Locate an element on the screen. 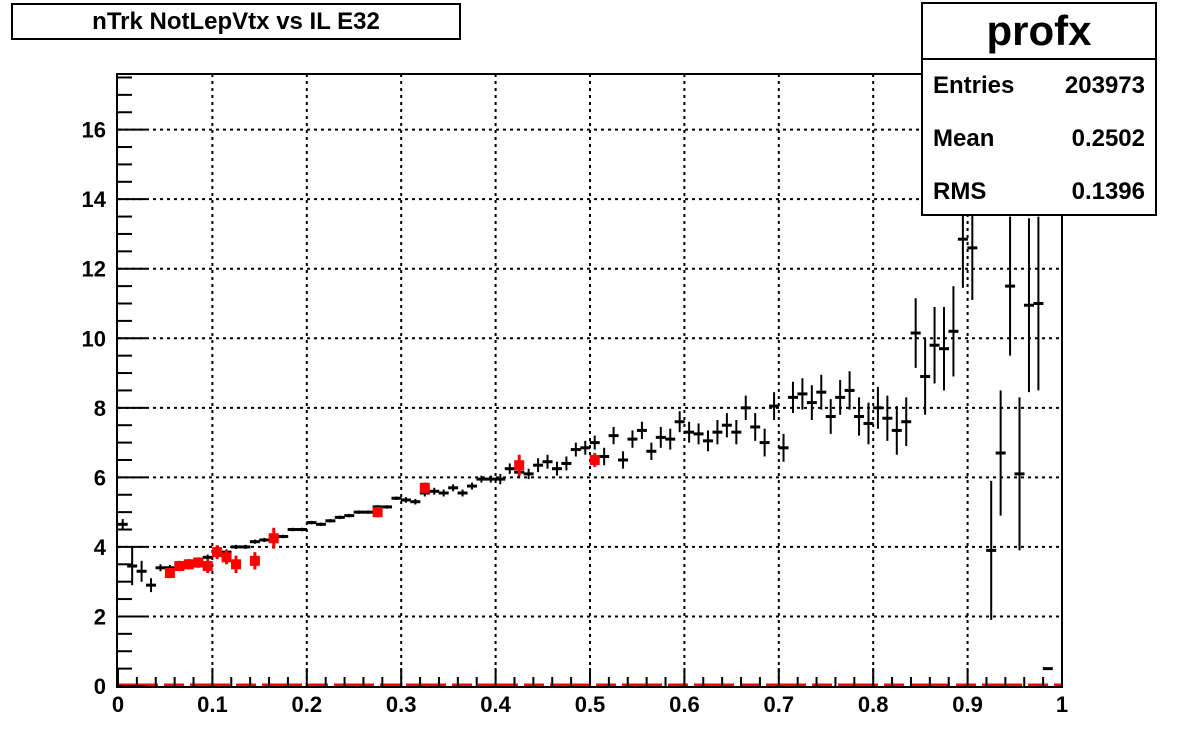  y-tick-label: 6 is located at coordinates (100, 477).